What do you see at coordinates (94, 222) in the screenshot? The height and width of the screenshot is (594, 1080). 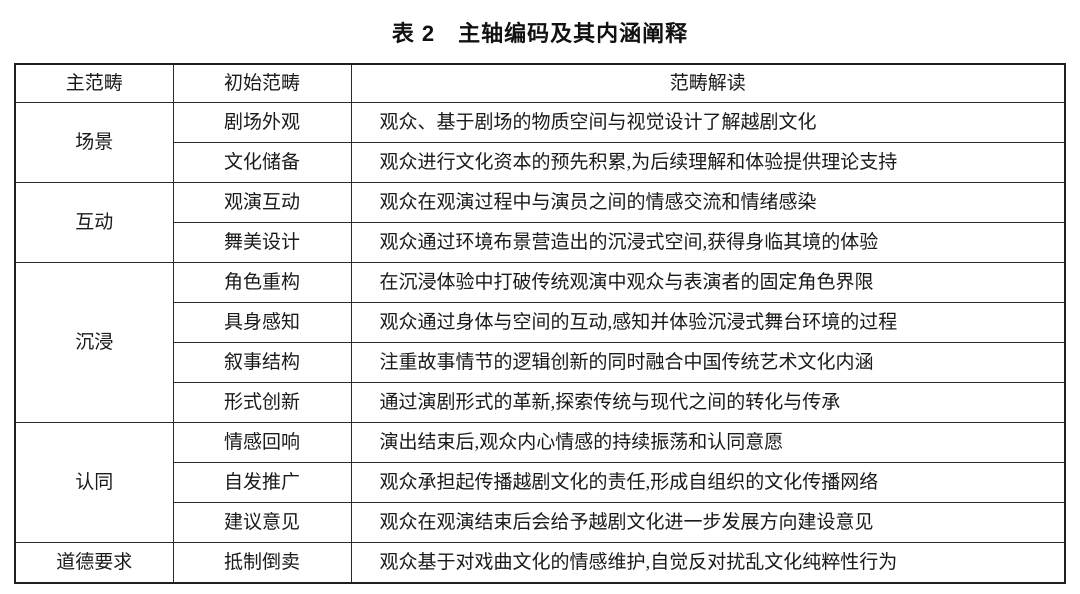 I see `main-category-cell: 互动` at bounding box center [94, 222].